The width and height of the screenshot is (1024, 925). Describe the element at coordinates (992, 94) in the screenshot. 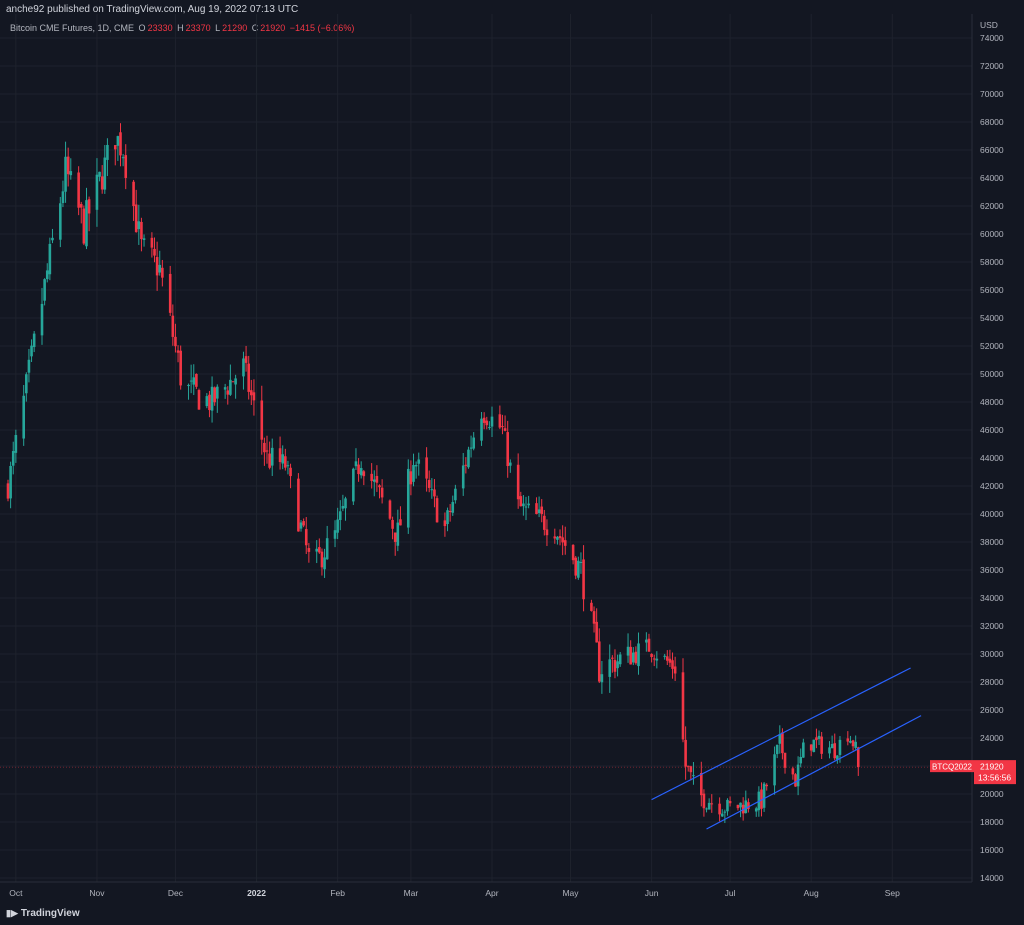

I see `price-tick-label: 70000` at that location.